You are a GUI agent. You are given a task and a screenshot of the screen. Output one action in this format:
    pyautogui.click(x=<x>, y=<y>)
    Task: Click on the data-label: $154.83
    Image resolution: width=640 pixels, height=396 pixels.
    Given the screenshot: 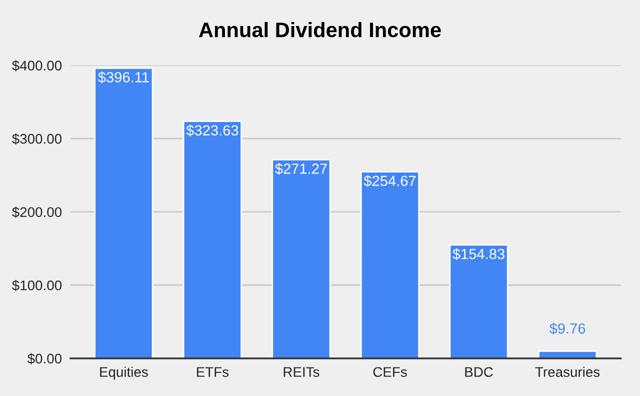 What is the action you would take?
    pyautogui.click(x=478, y=254)
    